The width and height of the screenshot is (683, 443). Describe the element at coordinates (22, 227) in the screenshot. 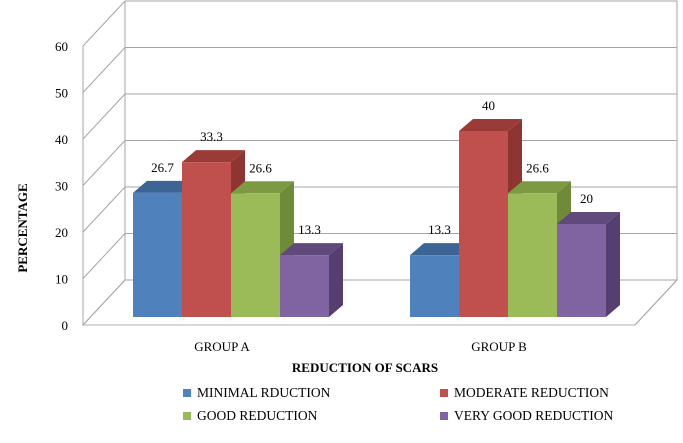

I see `y-axis-title: PERCENTAGE` at that location.